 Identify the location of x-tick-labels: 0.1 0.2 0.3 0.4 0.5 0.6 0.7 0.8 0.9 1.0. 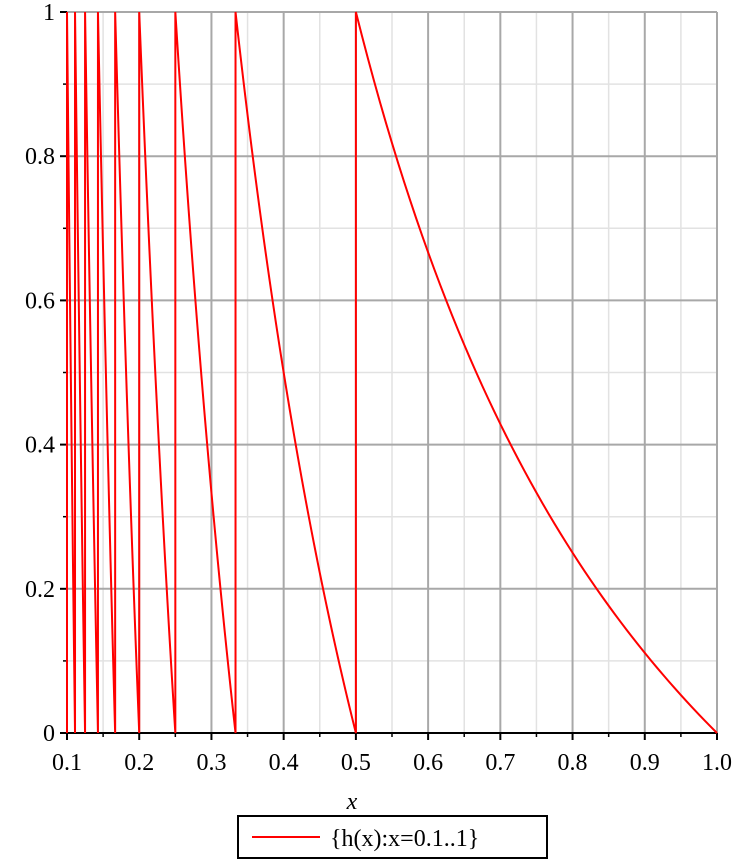
(392, 763).